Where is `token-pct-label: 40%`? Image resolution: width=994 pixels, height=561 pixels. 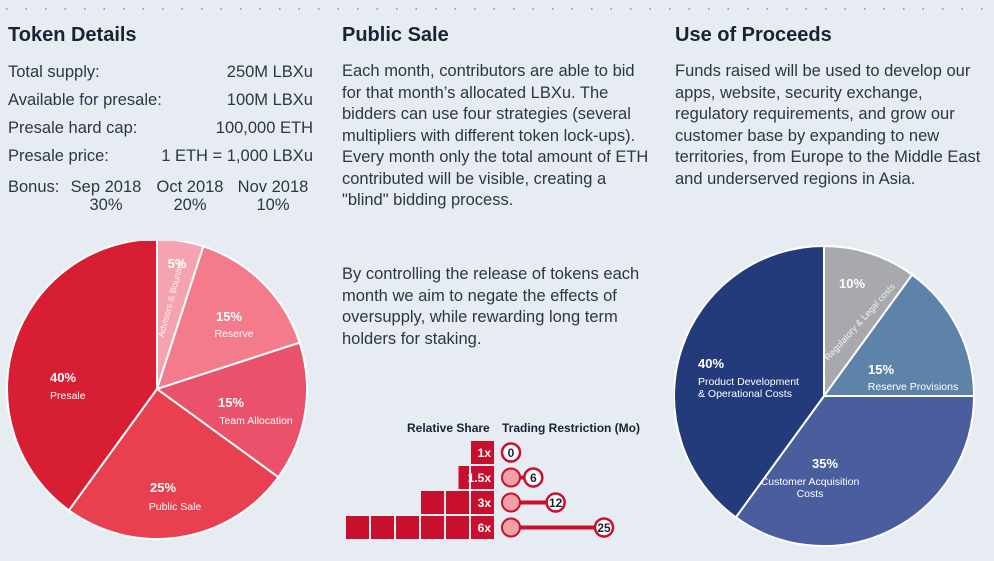 token-pct-label: 40% is located at coordinates (63, 377).